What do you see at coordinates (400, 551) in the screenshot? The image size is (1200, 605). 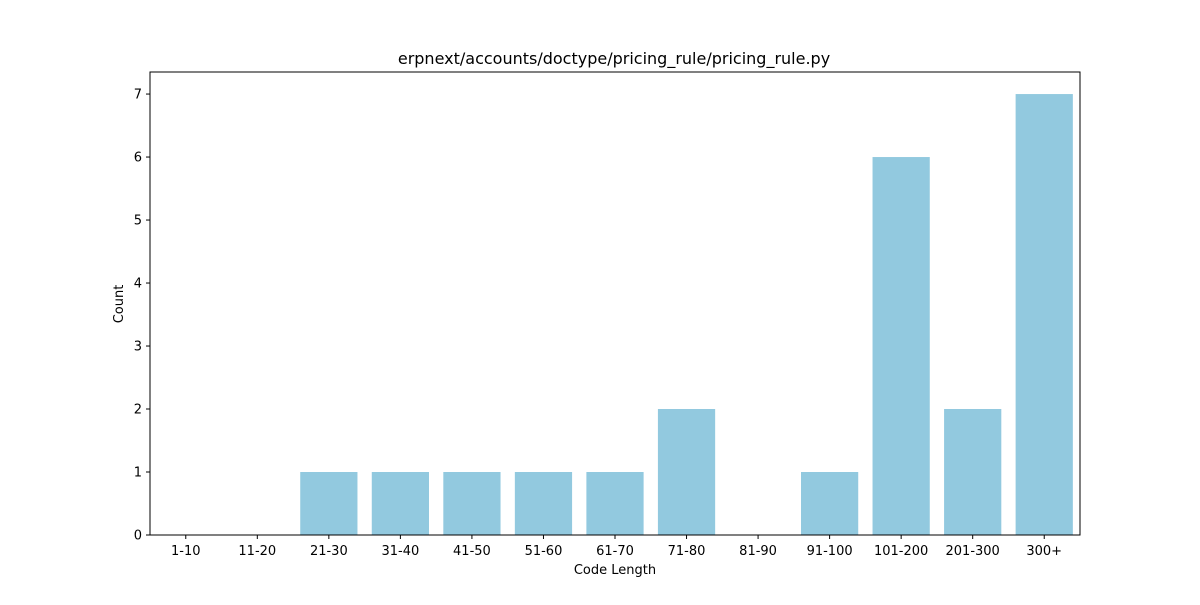 I see `x-tick-label: 31-40` at bounding box center [400, 551].